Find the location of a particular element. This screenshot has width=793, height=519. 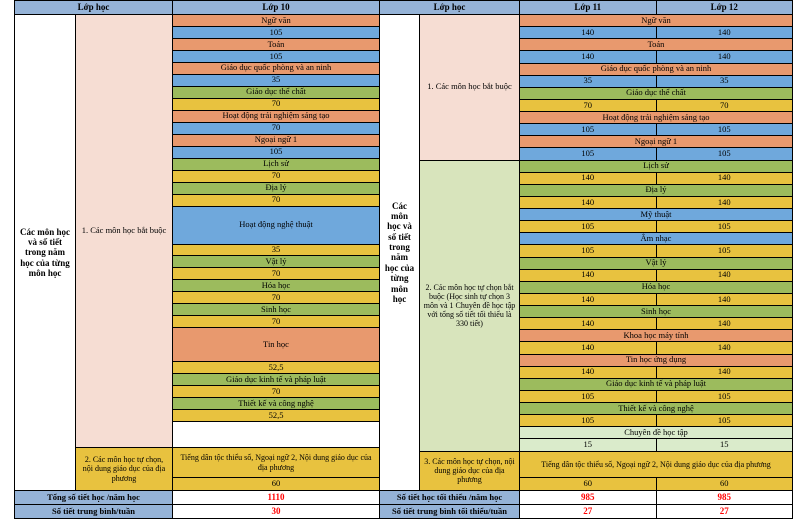

blank-cell is located at coordinates (276, 435).